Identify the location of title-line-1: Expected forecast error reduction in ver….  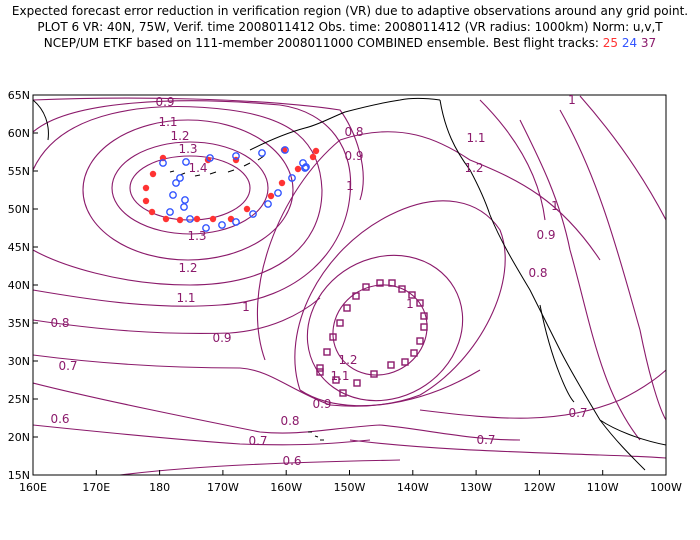
(350, 11).